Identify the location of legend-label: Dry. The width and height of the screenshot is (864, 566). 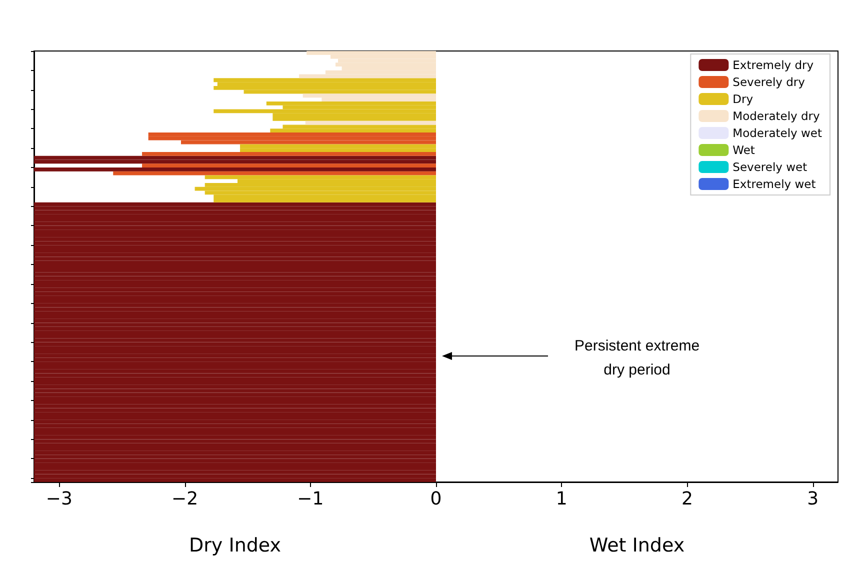
(743, 99).